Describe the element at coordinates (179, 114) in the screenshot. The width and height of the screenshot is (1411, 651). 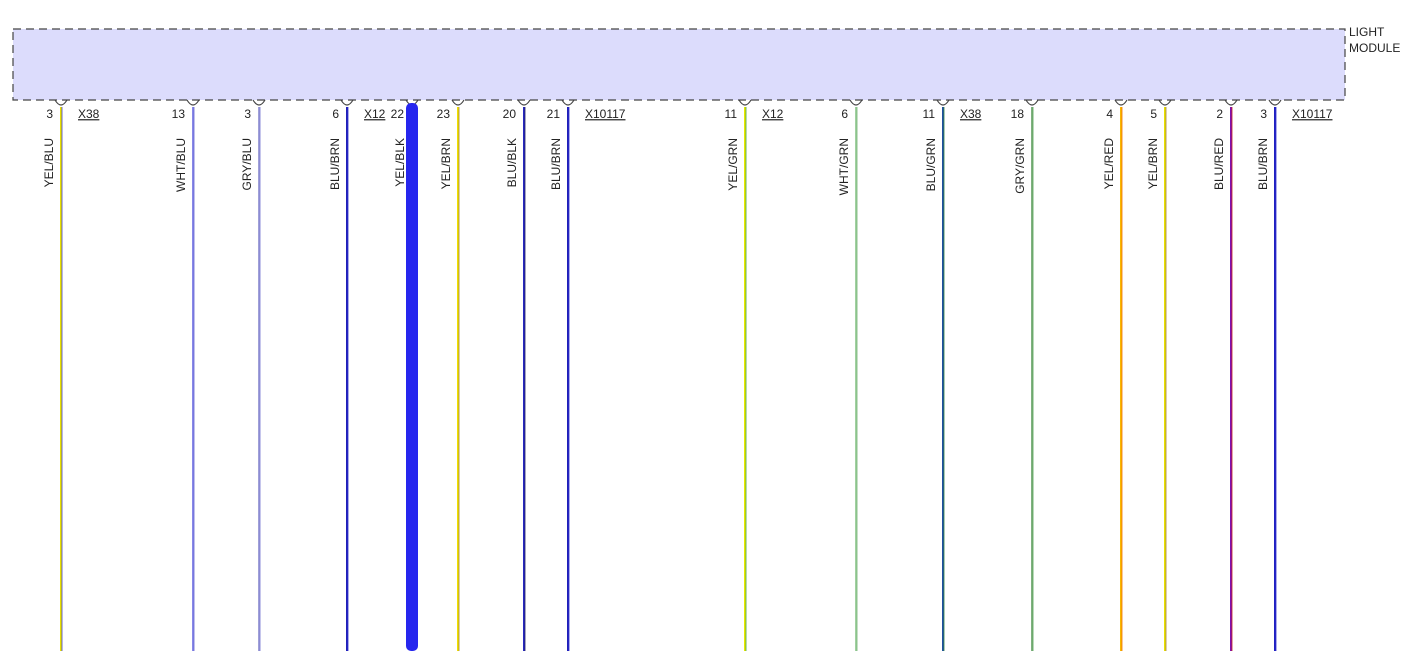
I see `pin-number: 13` at that location.